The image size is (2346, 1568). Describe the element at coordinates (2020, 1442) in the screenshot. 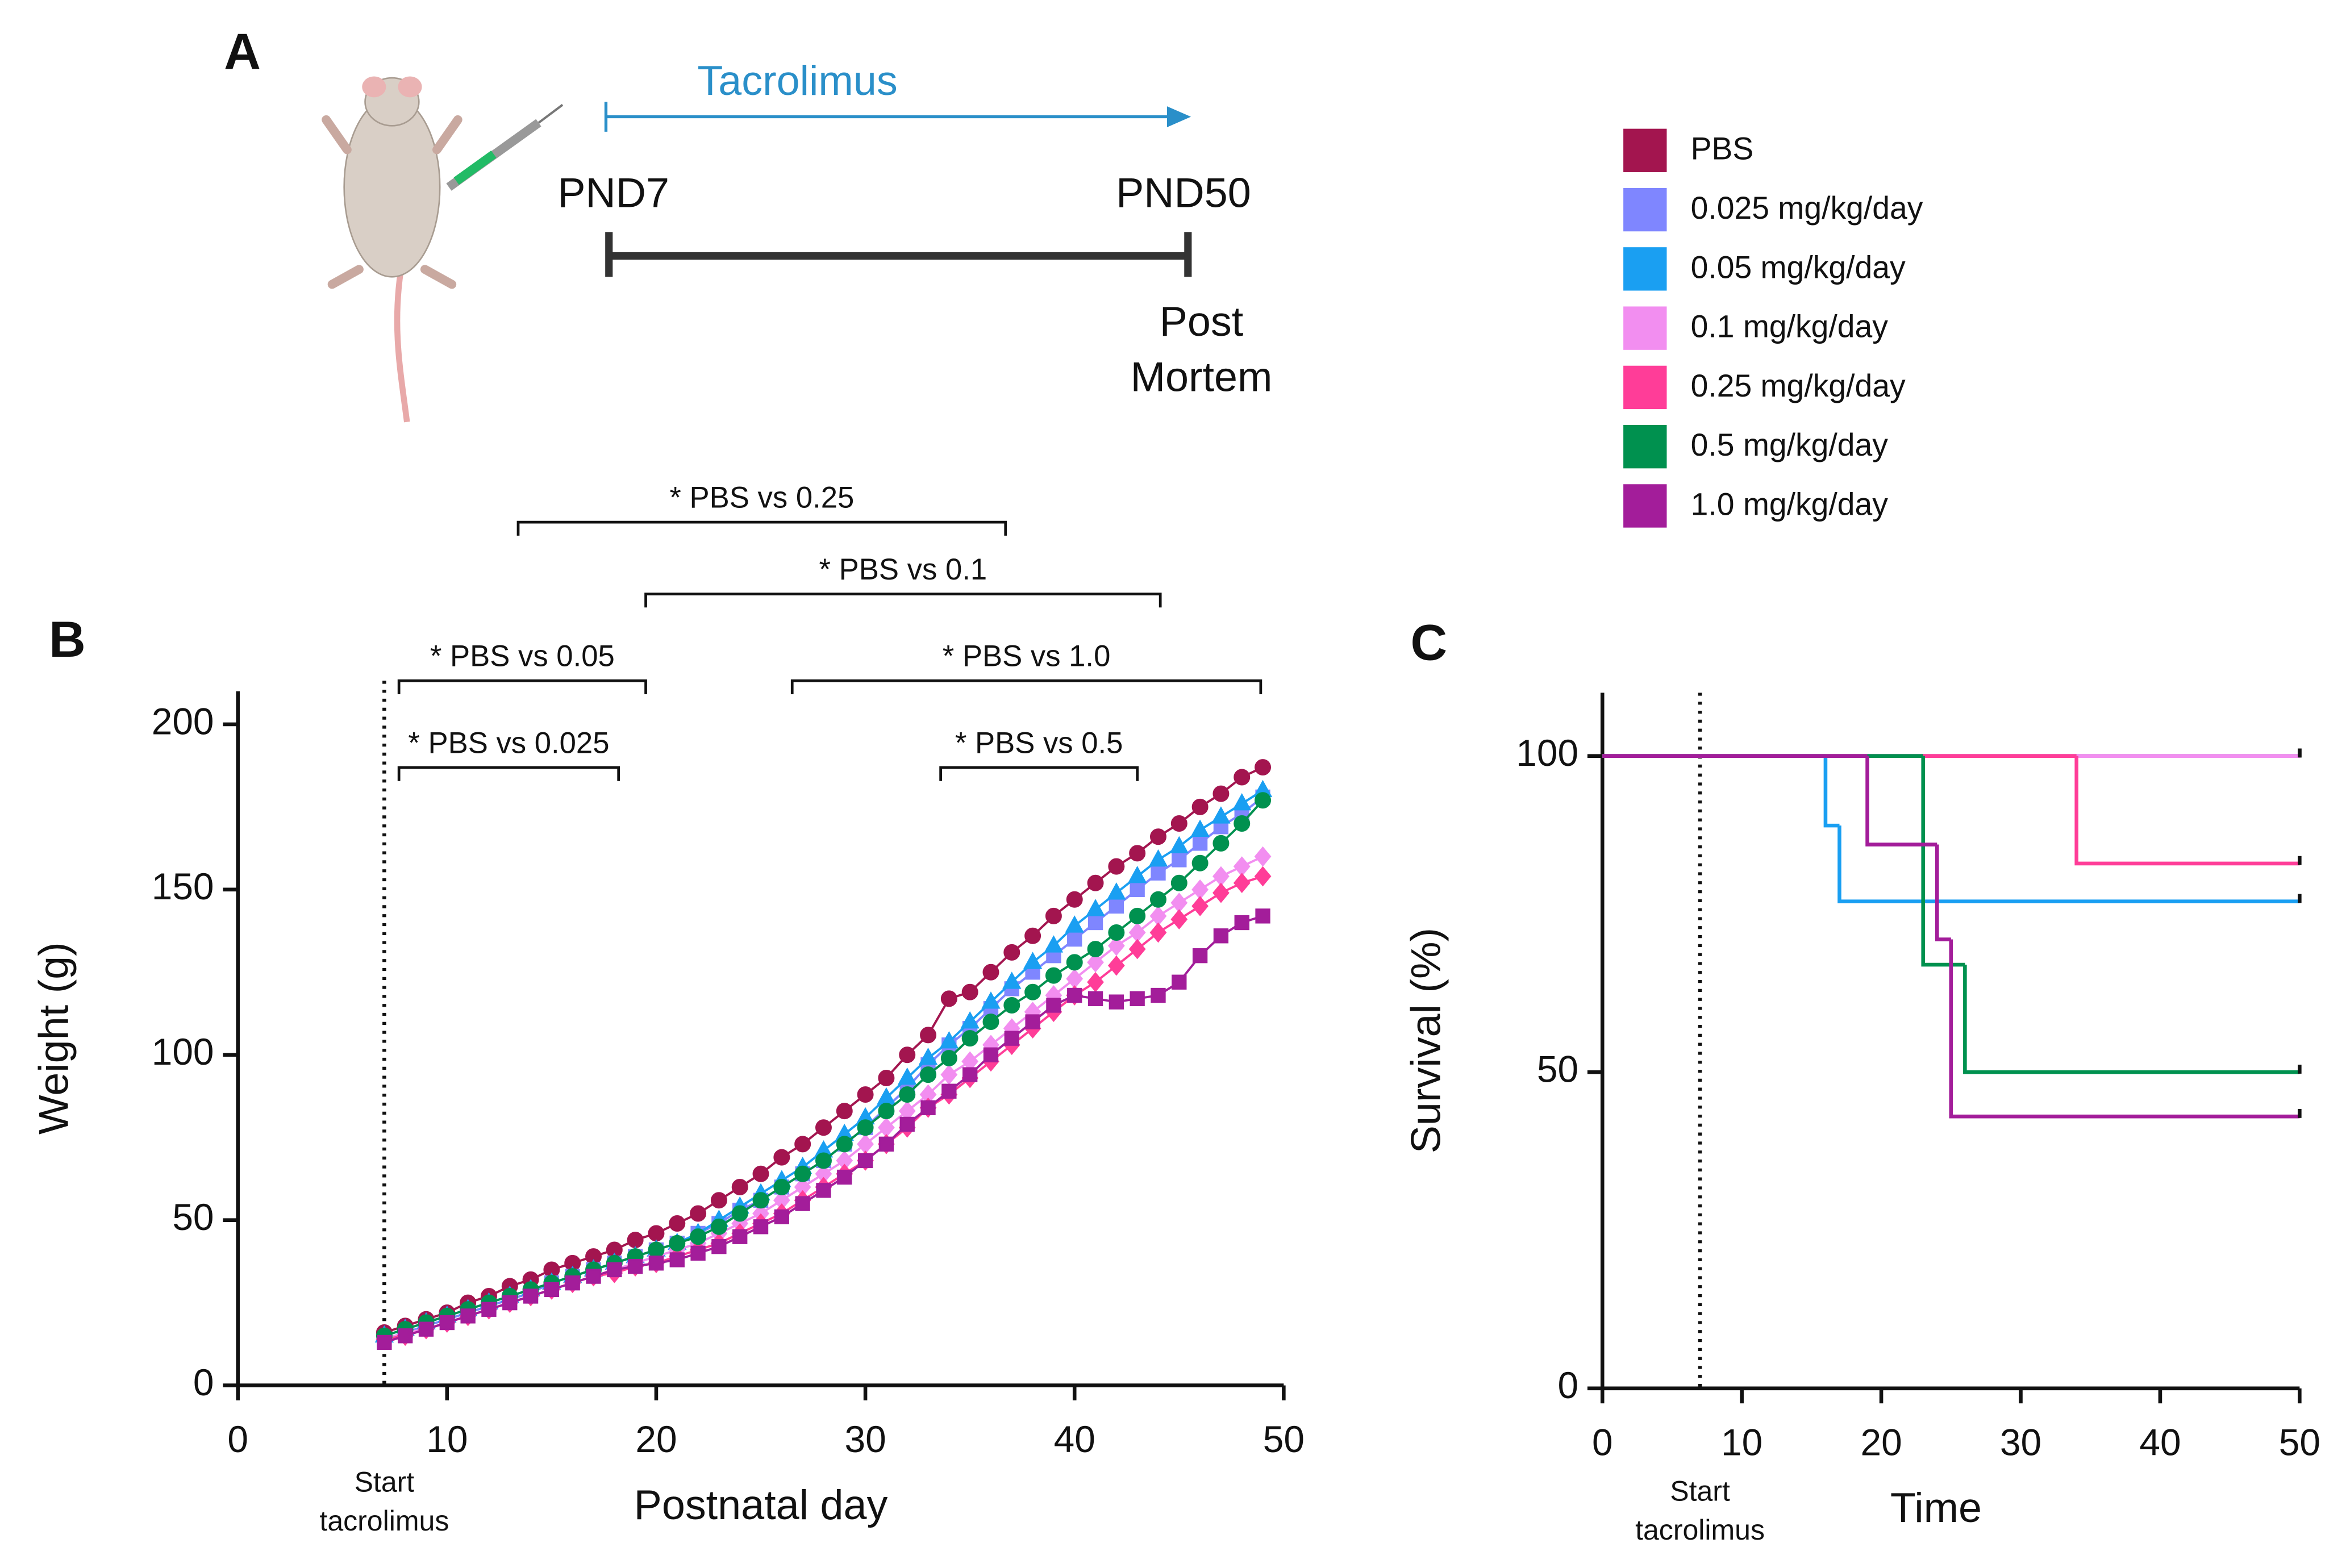

I see `x-tick-label: 30` at that location.